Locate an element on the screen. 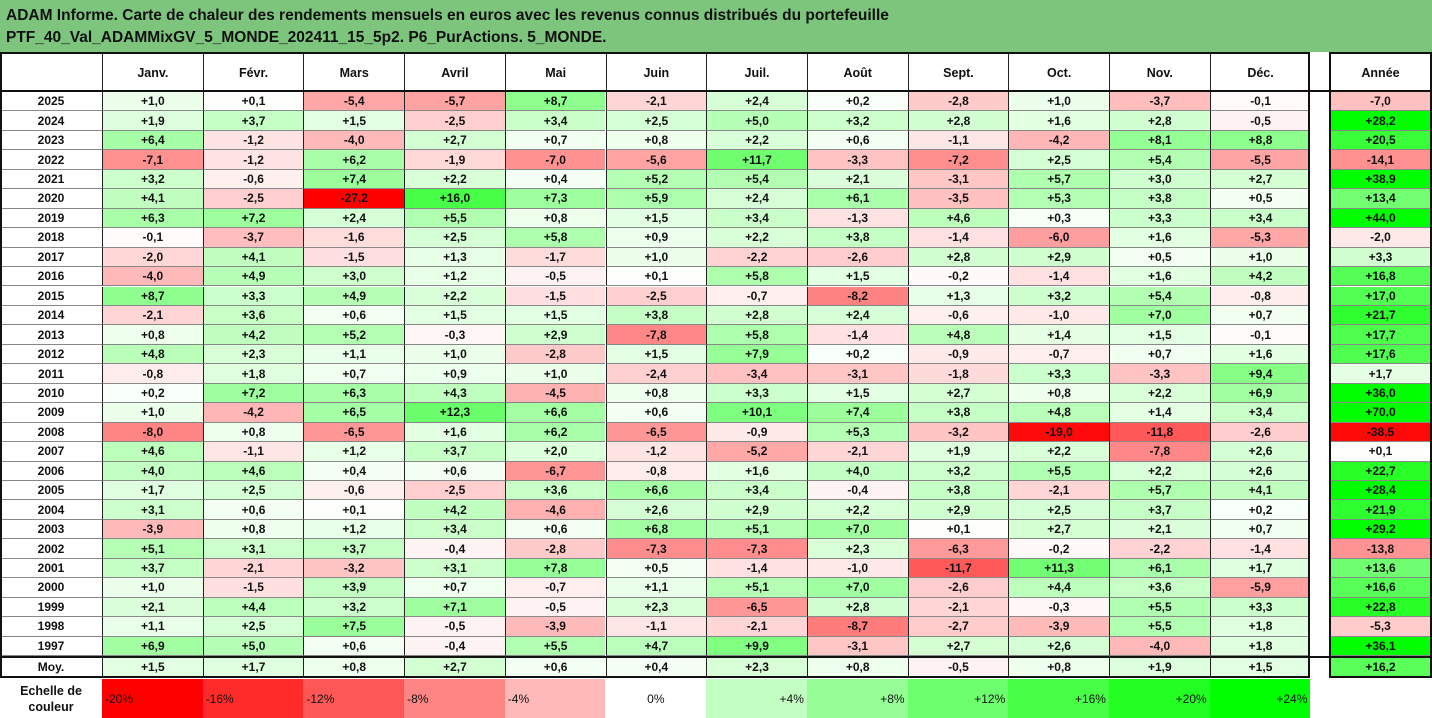 This screenshot has width=1432, height=718. heatmap-cell: -1,3 is located at coordinates (857, 218).